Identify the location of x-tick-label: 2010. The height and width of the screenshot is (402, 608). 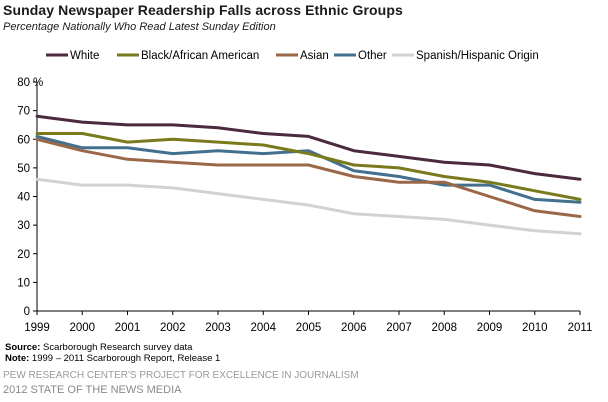
(535, 328).